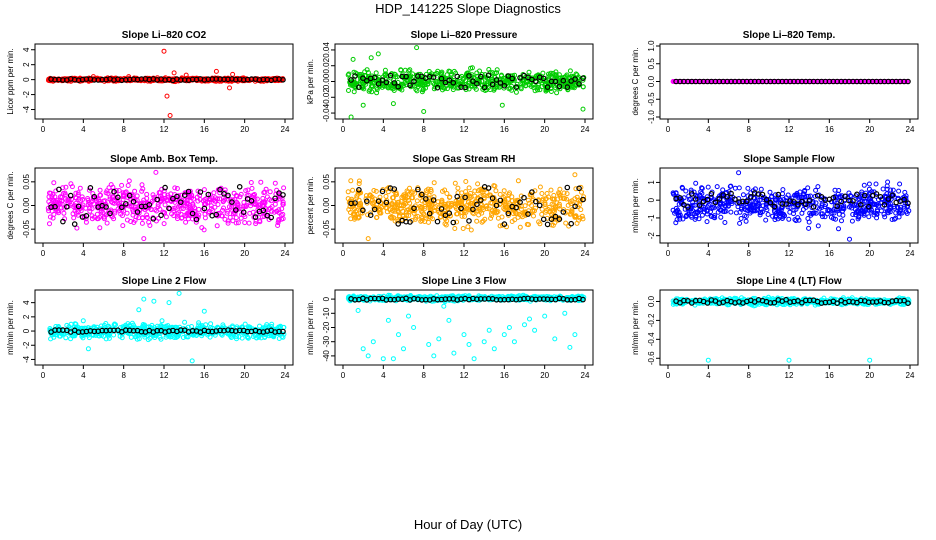  What do you see at coordinates (26, 109) in the screenshot?
I see `y-tick-label: -4` at bounding box center [26, 109].